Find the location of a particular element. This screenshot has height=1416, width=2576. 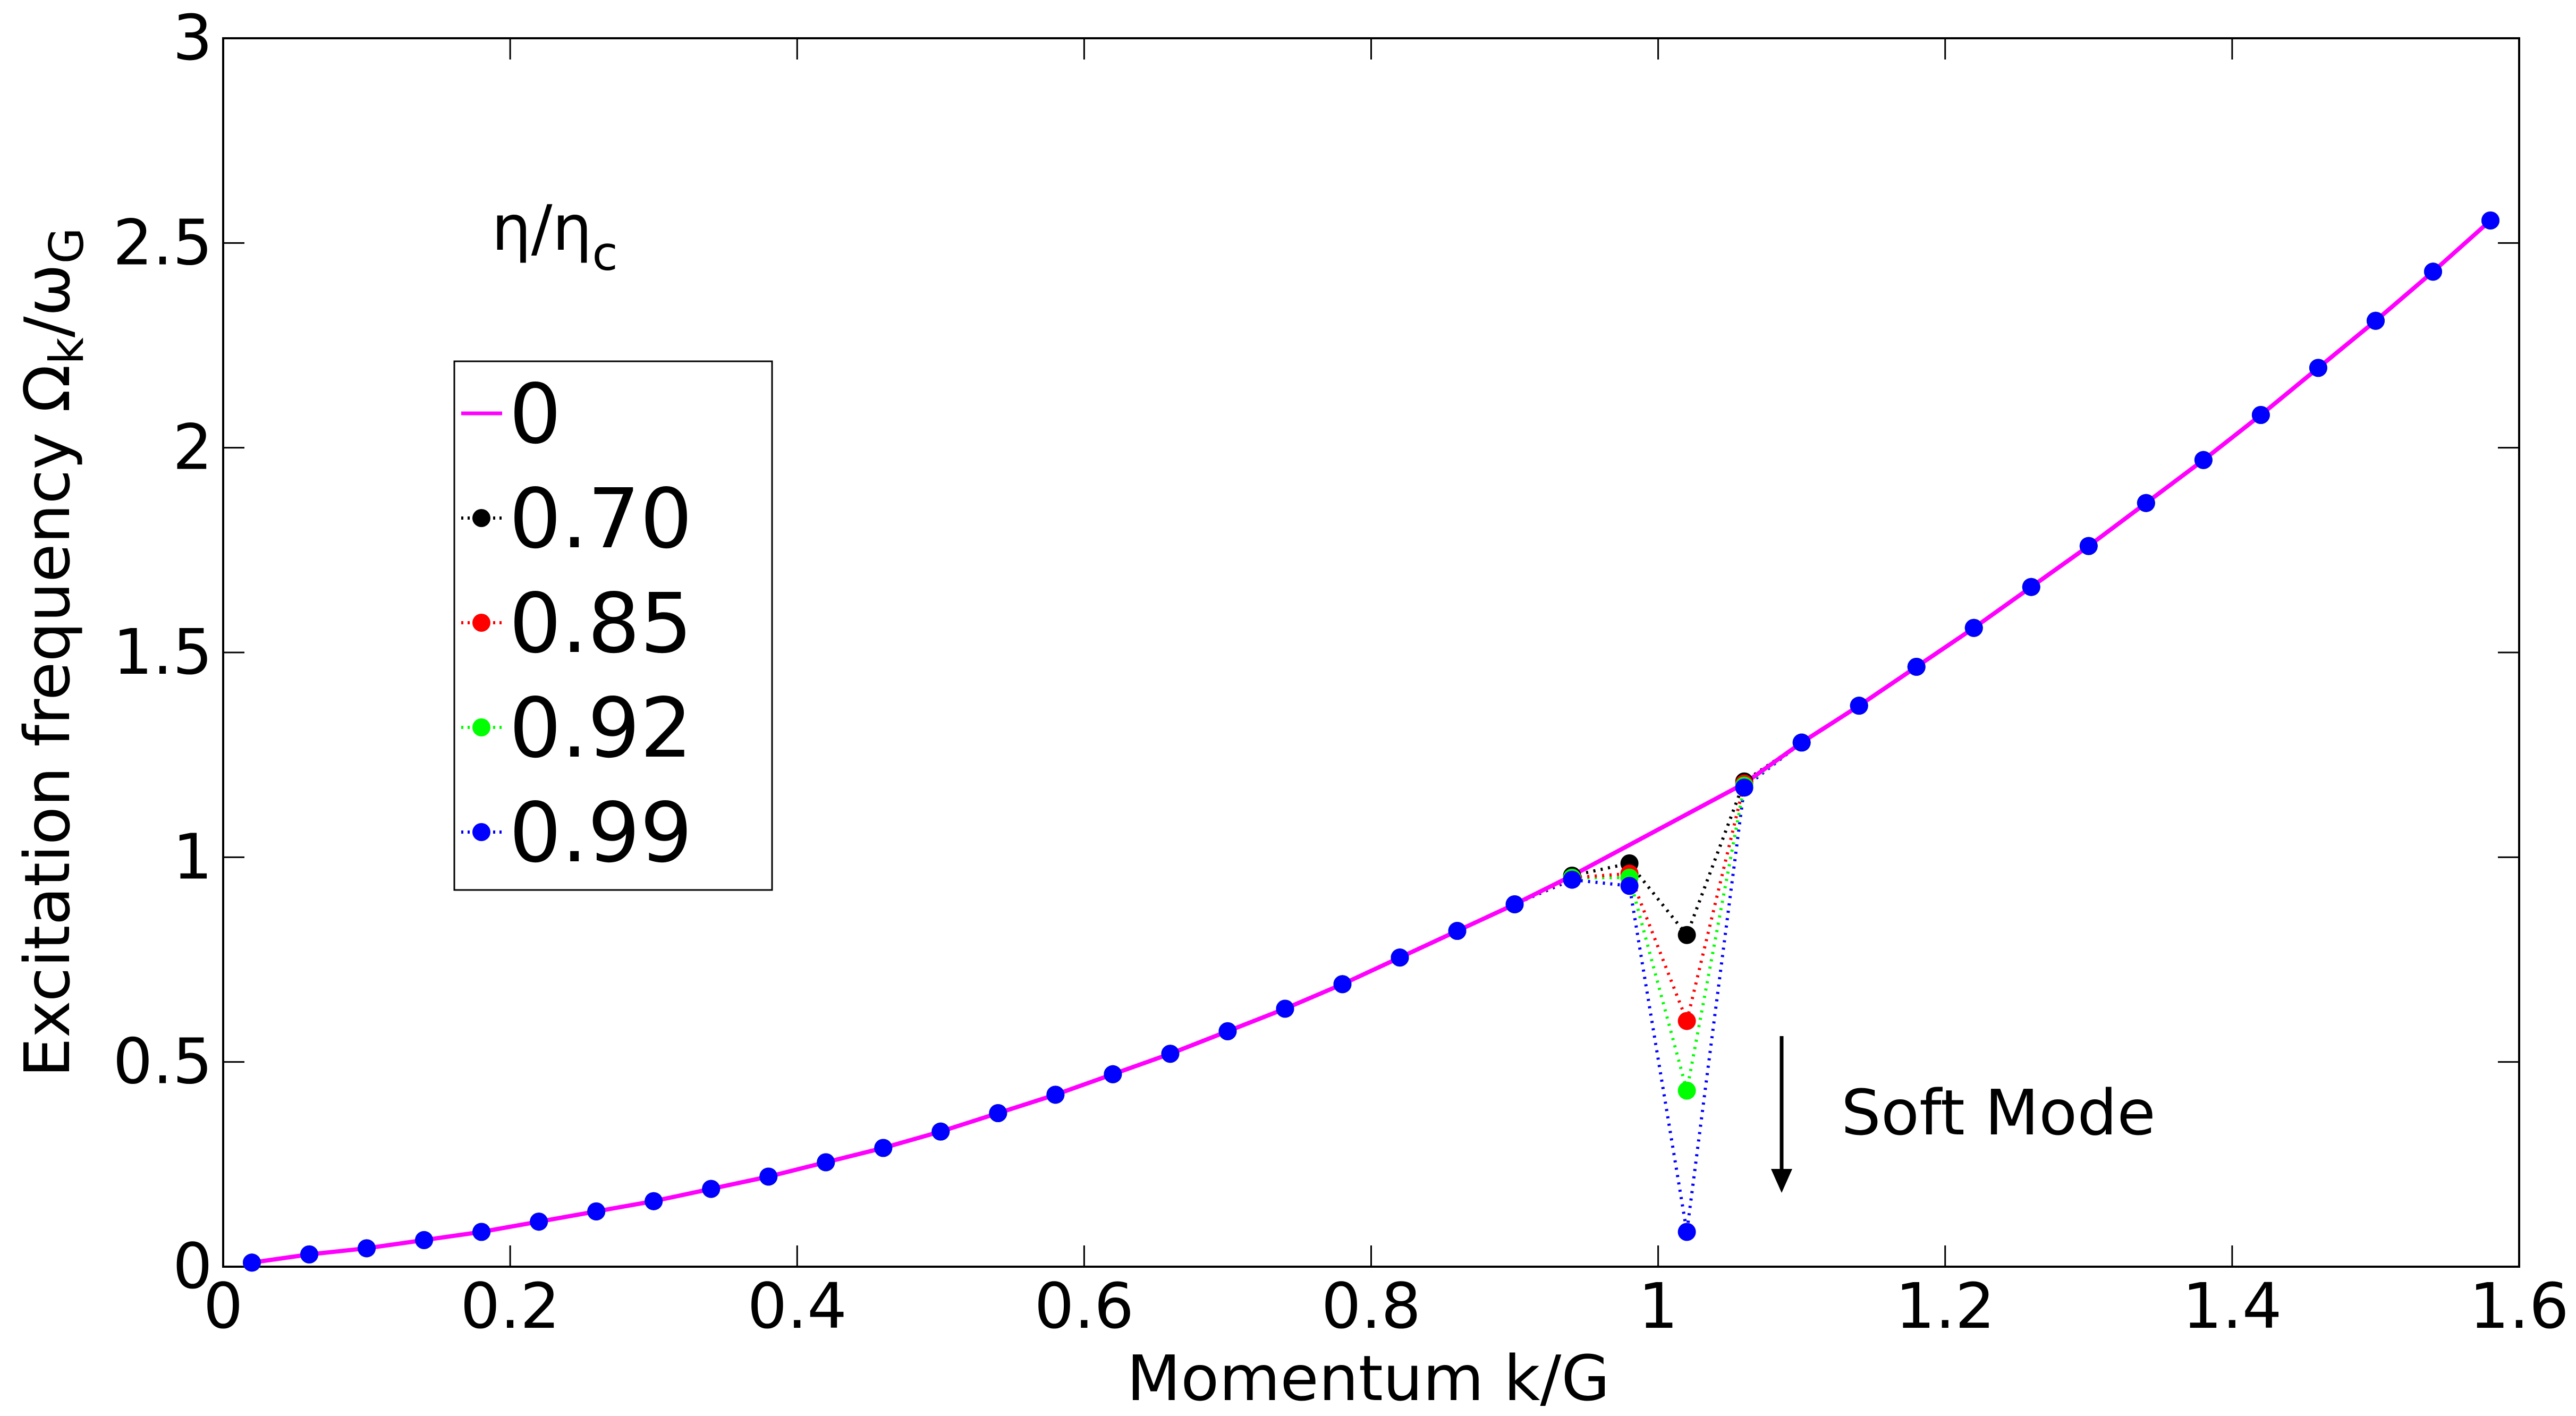

legend-label: 0 is located at coordinates (535, 414).